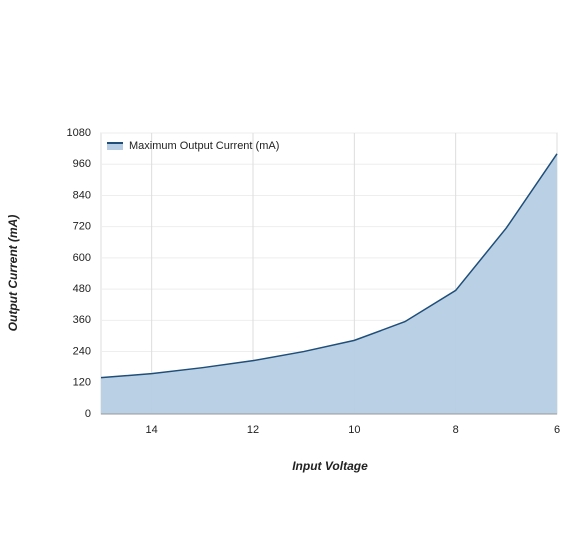 Image resolution: width=565 pixels, height=560 pixels. What do you see at coordinates (456, 430) in the screenshot?
I see `x-tick-label: 8` at bounding box center [456, 430].